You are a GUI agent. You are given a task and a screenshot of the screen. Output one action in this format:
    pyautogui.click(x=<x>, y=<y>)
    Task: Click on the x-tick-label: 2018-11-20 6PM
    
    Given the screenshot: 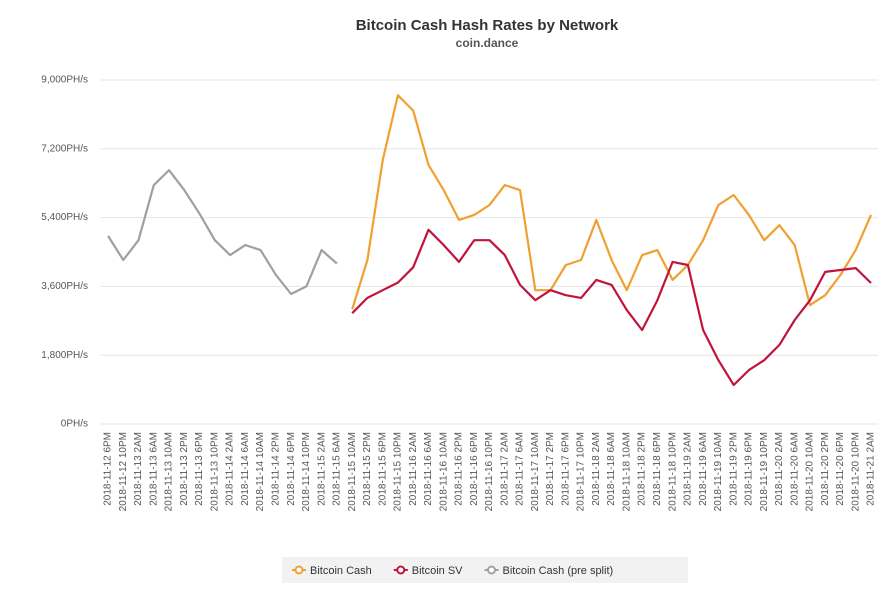 What is the action you would take?
    pyautogui.click(x=840, y=469)
    